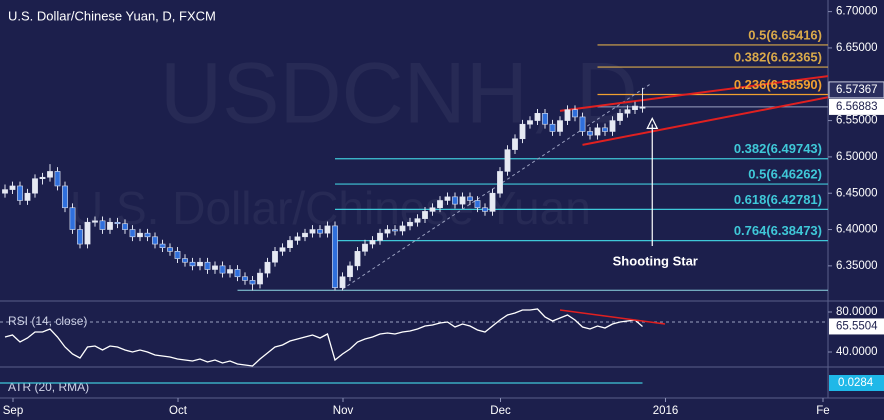 This screenshot has width=884, height=420. What do you see at coordinates (778, 148) in the screenshot?
I see `fib-label: 0.382(6.49743)` at bounding box center [778, 148].